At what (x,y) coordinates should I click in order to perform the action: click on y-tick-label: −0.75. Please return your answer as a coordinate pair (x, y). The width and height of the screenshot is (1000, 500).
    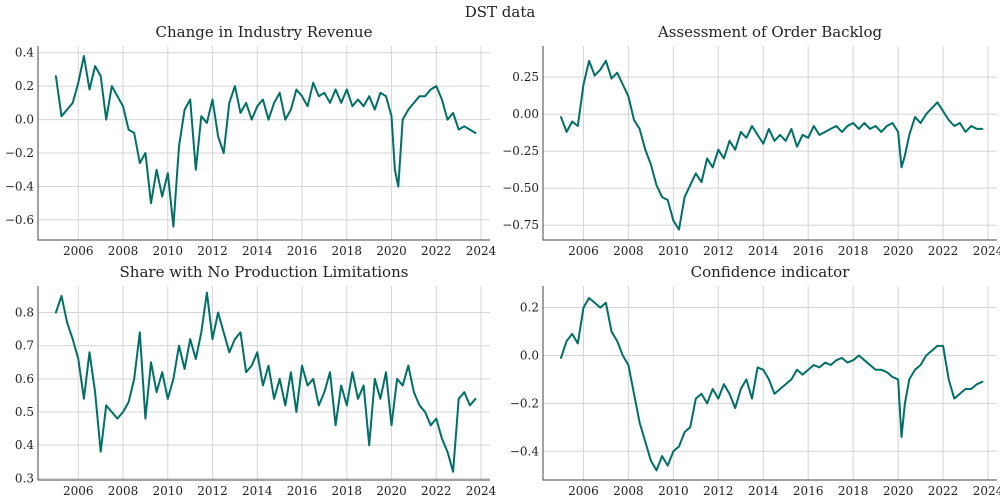
    Looking at the image, I should click on (520, 225).